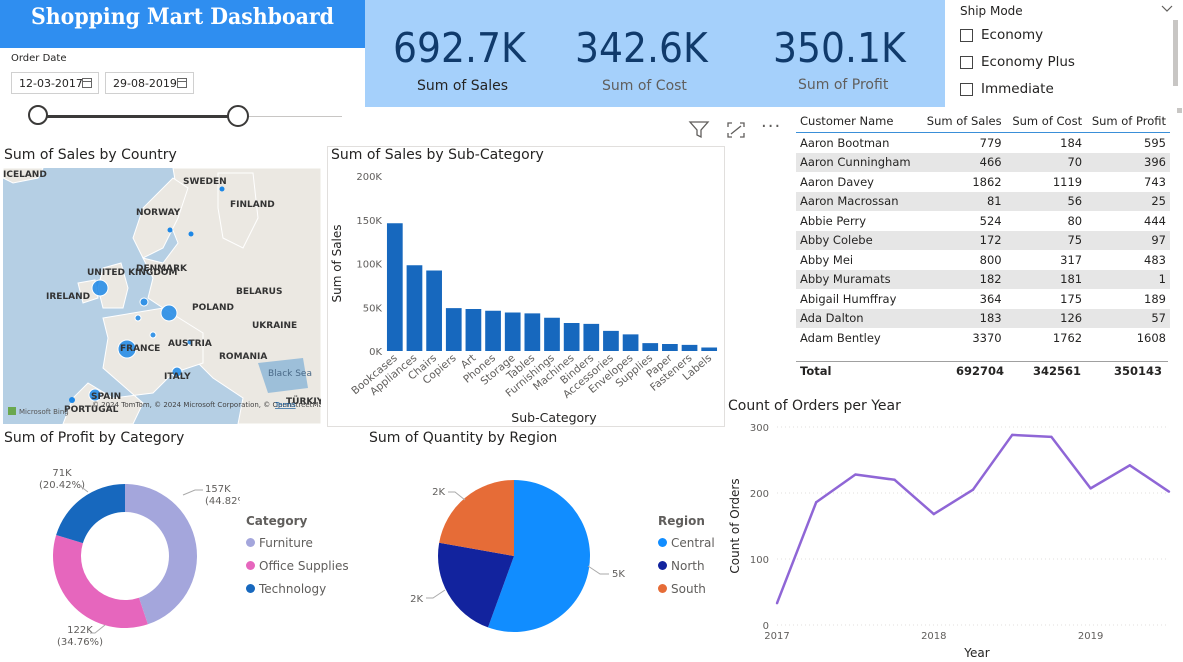  Describe the element at coordinates (238, 116) in the screenshot. I see `date-slider-end-handle` at that location.